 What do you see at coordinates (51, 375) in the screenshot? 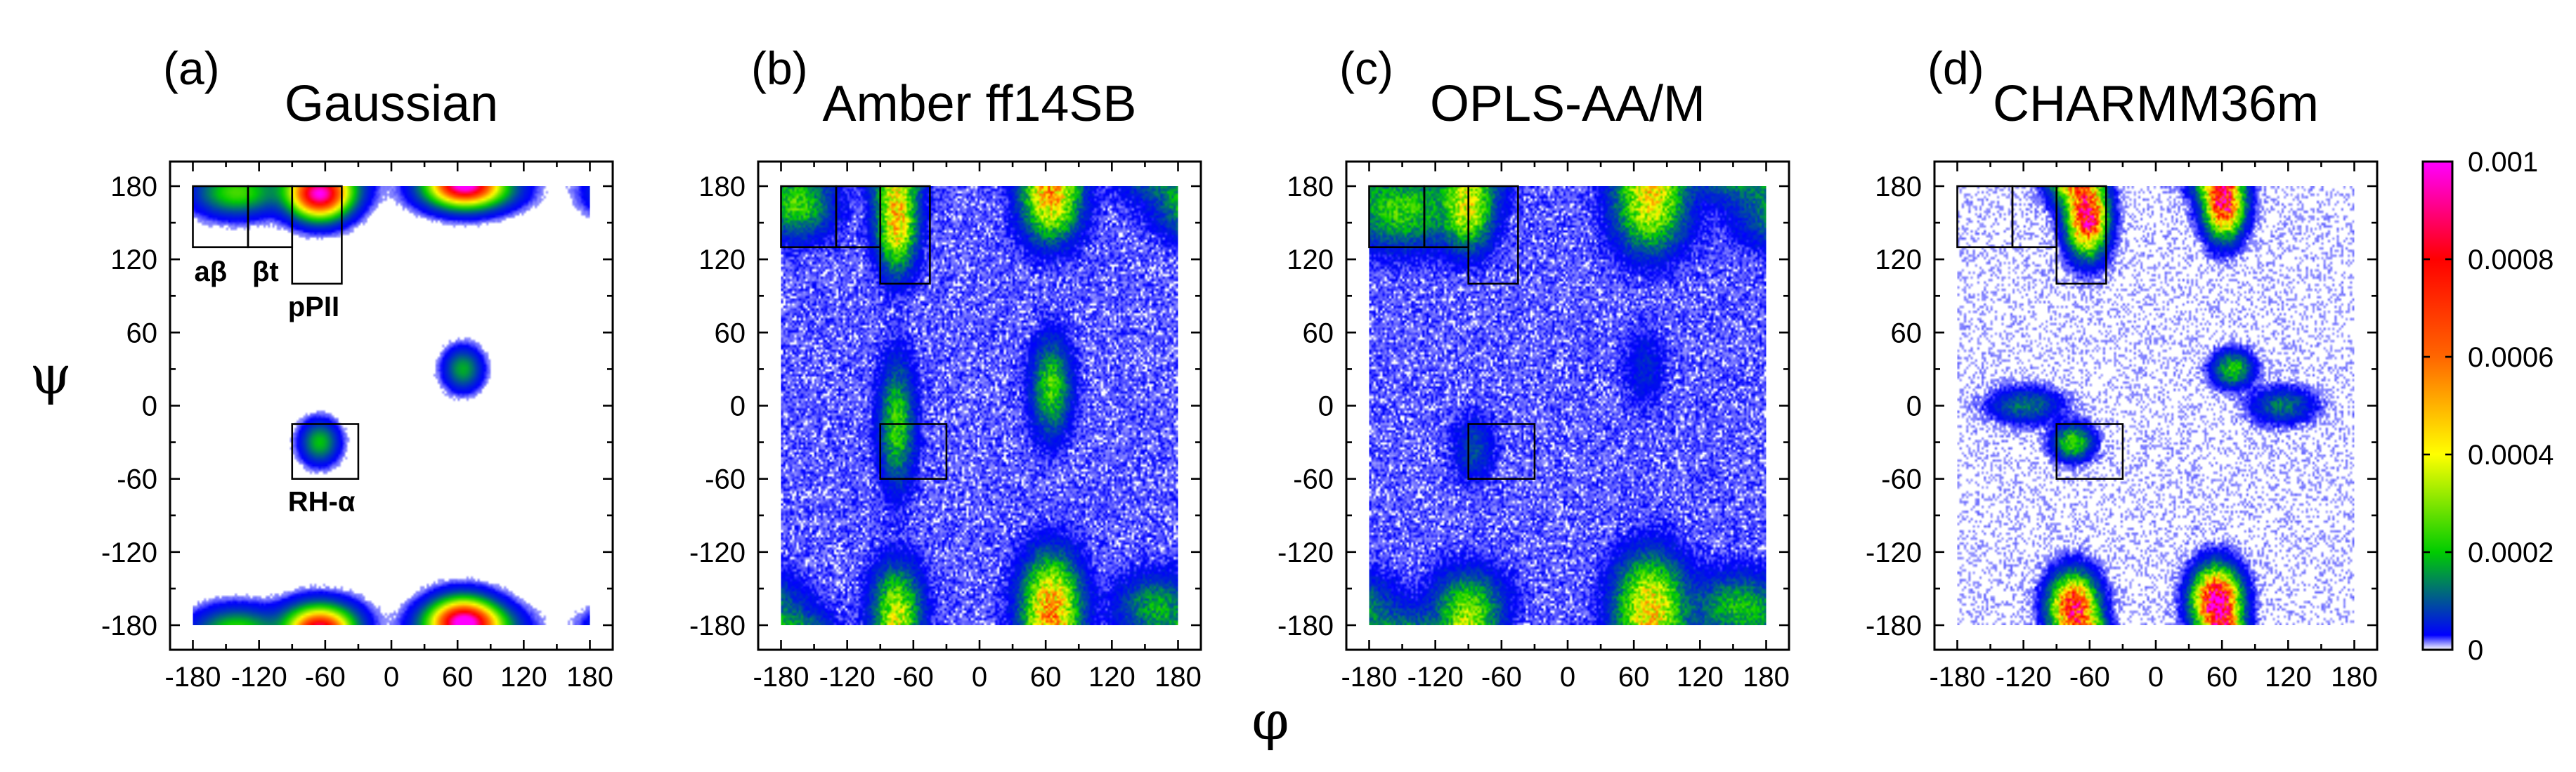
I see `y-axis-title: ψ` at bounding box center [51, 375].